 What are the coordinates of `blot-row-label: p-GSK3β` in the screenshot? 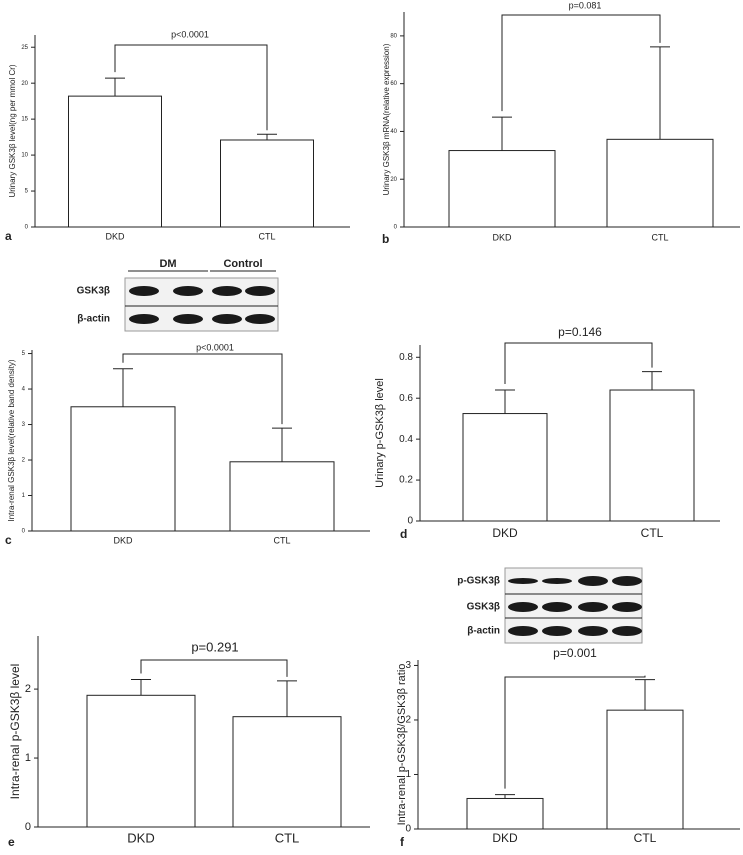 It's located at (478, 581).